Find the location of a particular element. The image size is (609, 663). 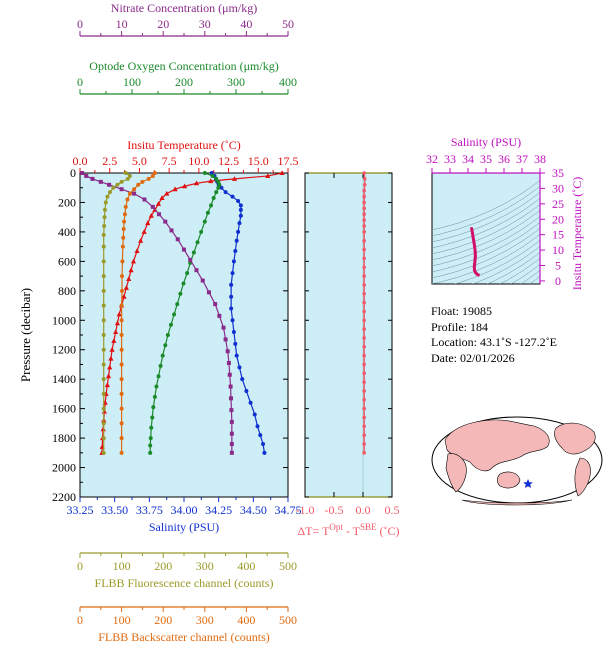

delta-t-plot-area is located at coordinates (348, 335).